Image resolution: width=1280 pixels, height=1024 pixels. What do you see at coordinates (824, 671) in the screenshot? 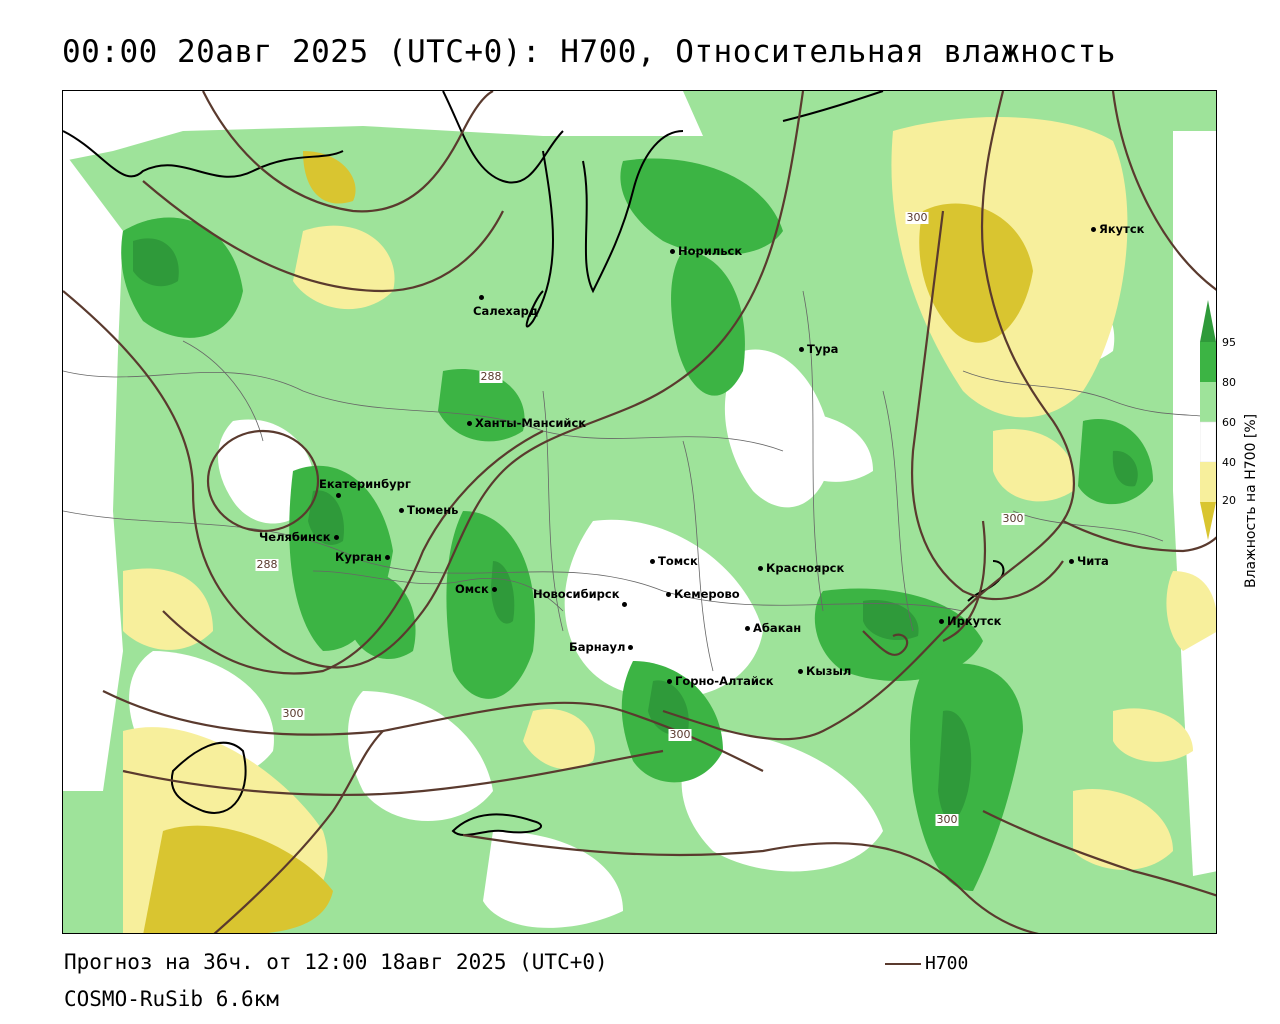
I see `city-kyzyl: Кызыл` at bounding box center [824, 671].